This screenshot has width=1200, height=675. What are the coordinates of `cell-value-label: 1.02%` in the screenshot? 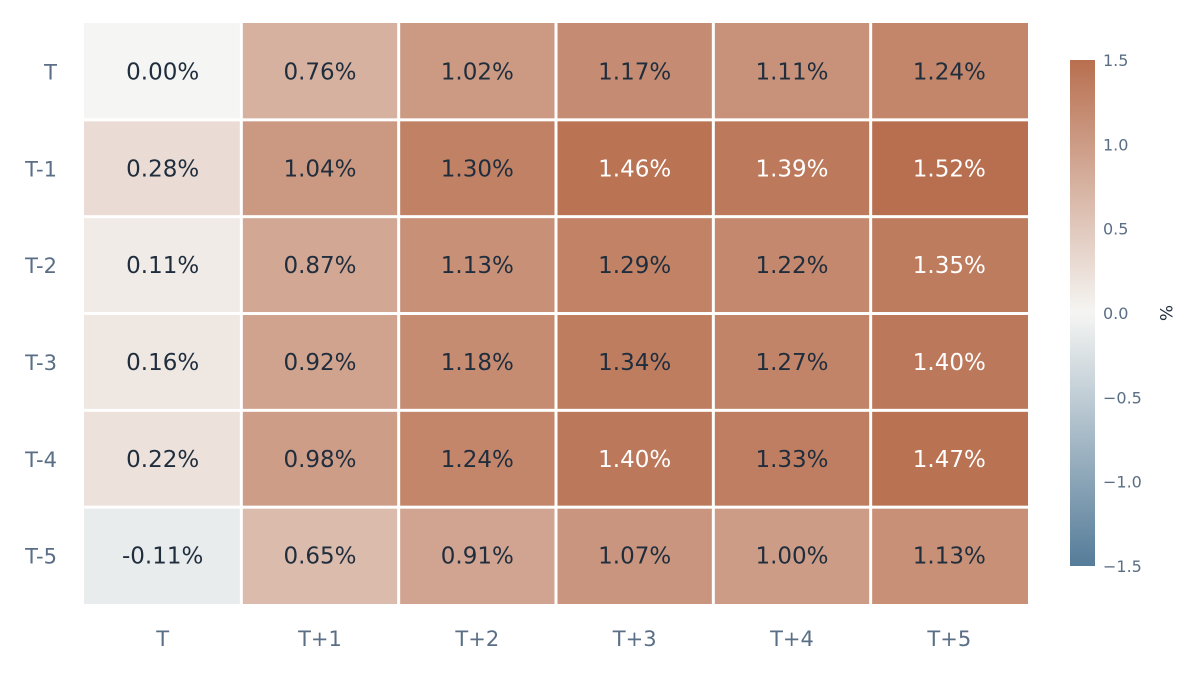 It's located at (477, 72).